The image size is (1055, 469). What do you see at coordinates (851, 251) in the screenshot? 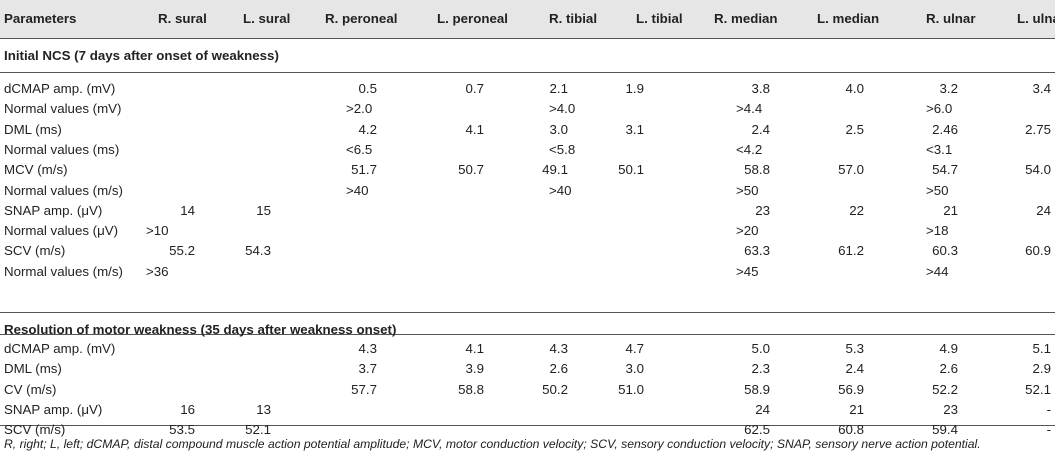
I see `table-cell: 61.2` at bounding box center [851, 251].